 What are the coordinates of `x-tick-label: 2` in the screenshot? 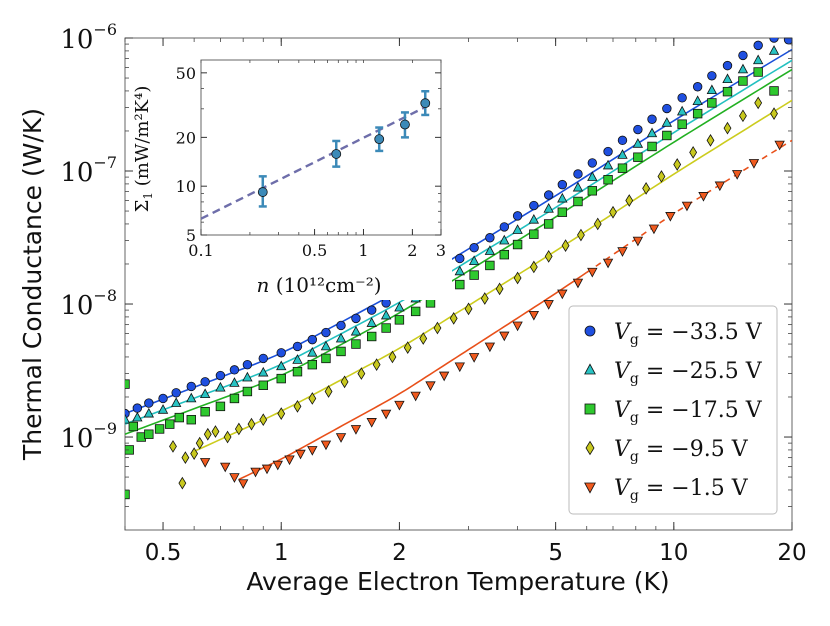 It's located at (399, 553).